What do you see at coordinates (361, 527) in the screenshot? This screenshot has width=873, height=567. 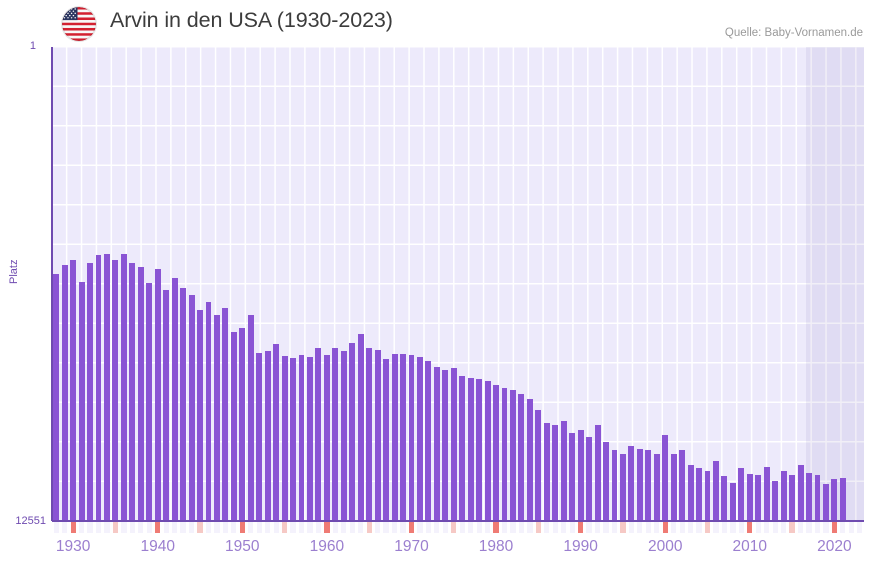 I see `x-axis-tick-1964` at bounding box center [361, 527].